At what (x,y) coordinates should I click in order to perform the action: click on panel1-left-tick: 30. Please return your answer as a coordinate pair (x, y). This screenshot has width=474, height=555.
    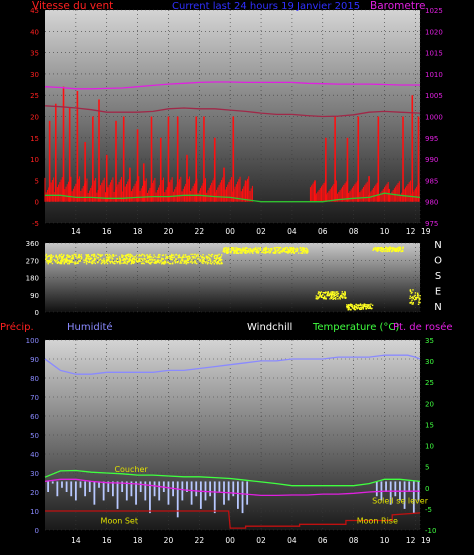
    Looking at the image, I should click on (34, 75).